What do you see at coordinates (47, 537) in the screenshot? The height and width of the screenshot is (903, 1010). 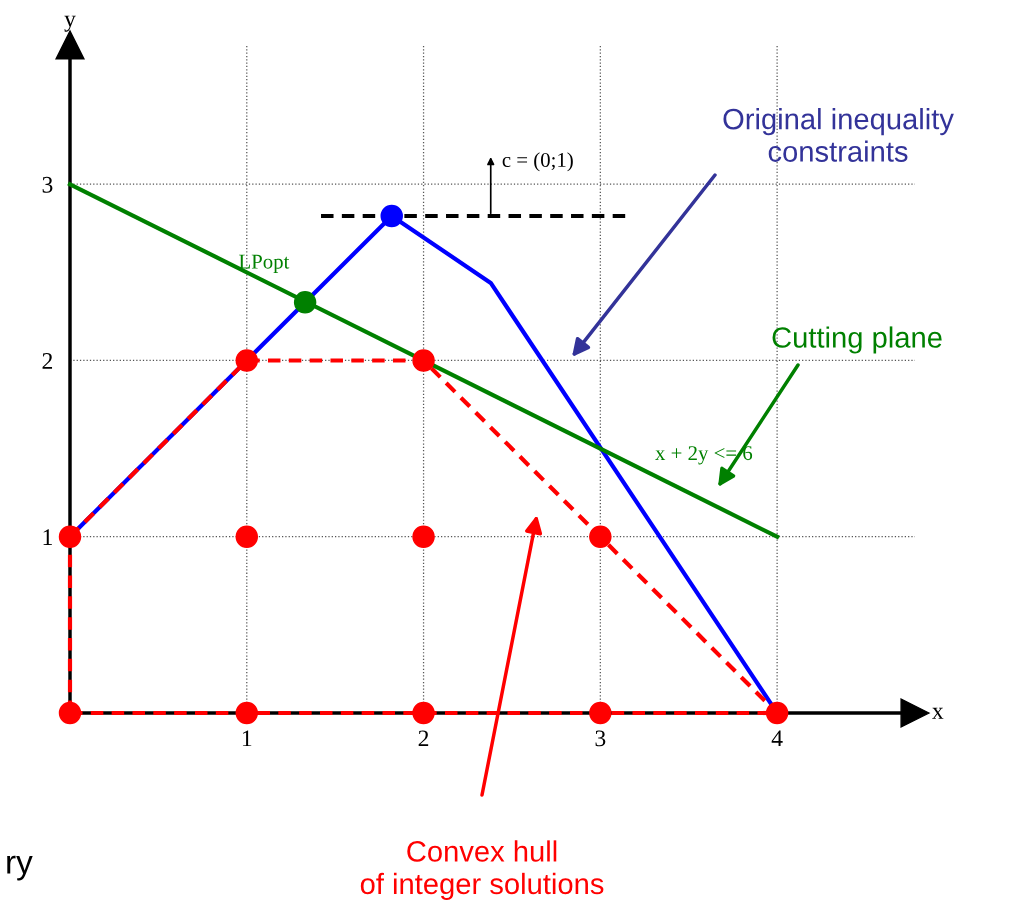 I see `y-tick-label: 1` at bounding box center [47, 537].